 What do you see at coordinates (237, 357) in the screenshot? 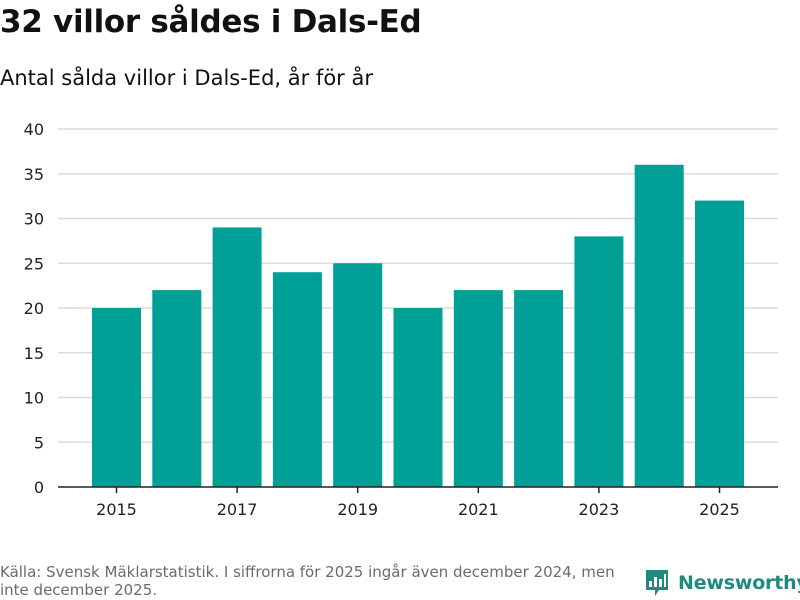
I see `bar-2017` at bounding box center [237, 357].